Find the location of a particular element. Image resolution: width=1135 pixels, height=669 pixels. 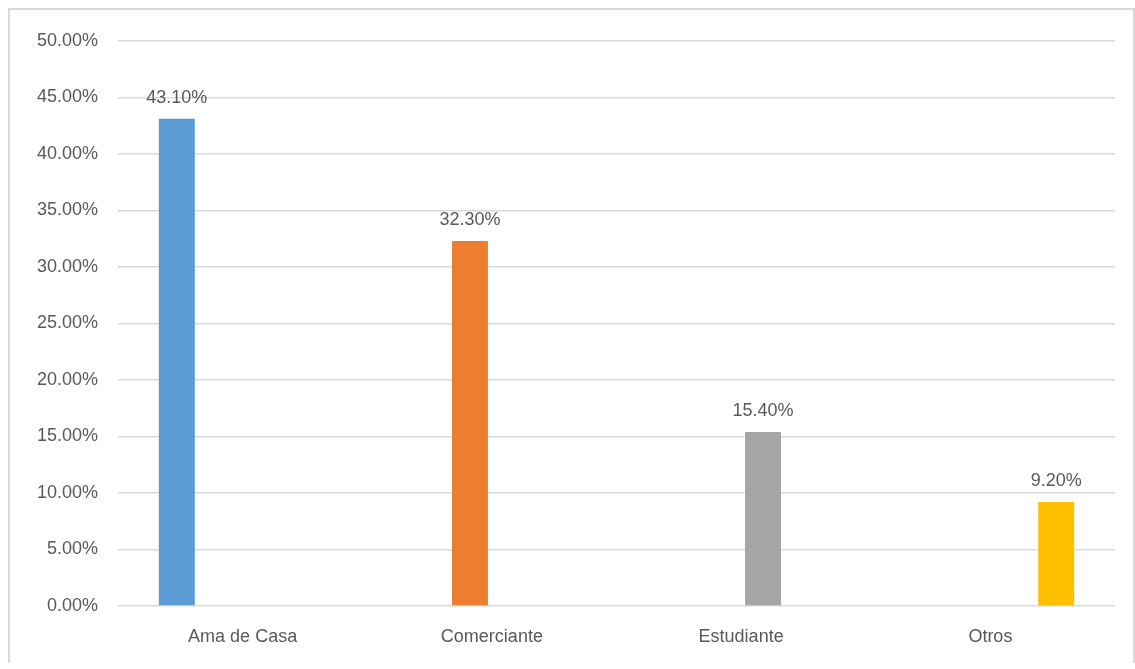

data-label: 32.30% is located at coordinates (470, 218).